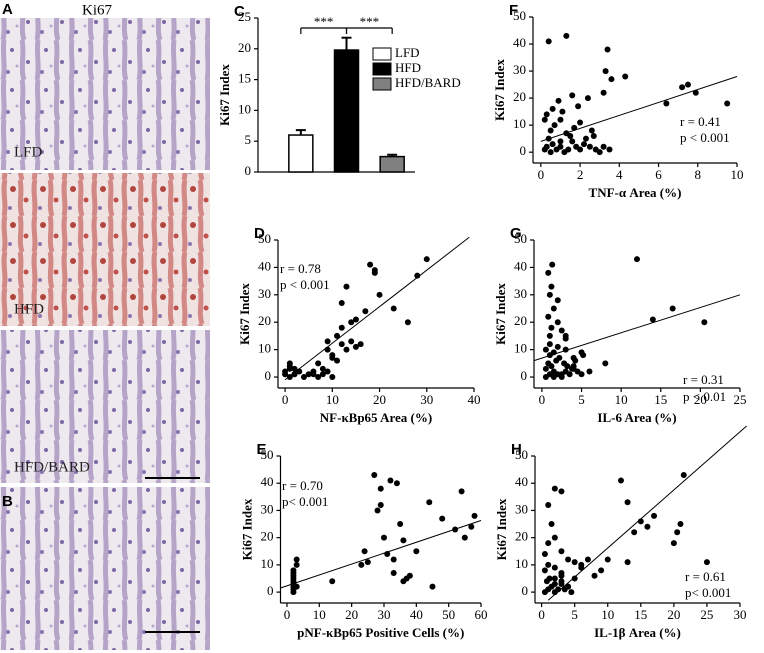 The image size is (764, 653). Describe the element at coordinates (619, 174) in the screenshot. I see `x-tick-label: 4` at that location.